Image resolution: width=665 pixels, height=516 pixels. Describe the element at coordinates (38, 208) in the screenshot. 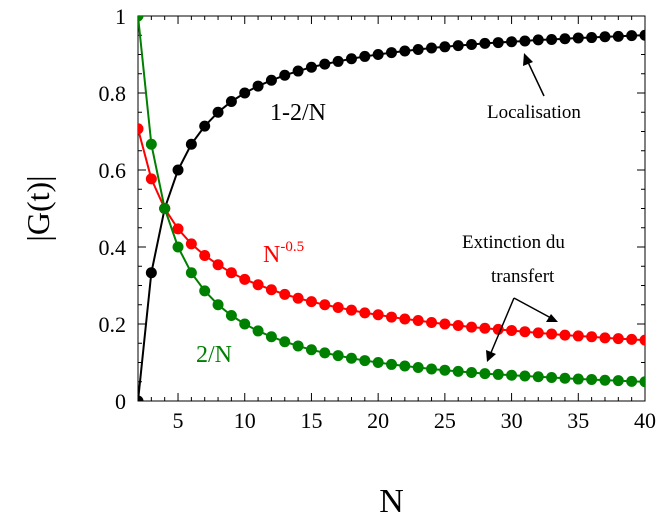

I see `y-axis-title: |G(t)|` at that location.